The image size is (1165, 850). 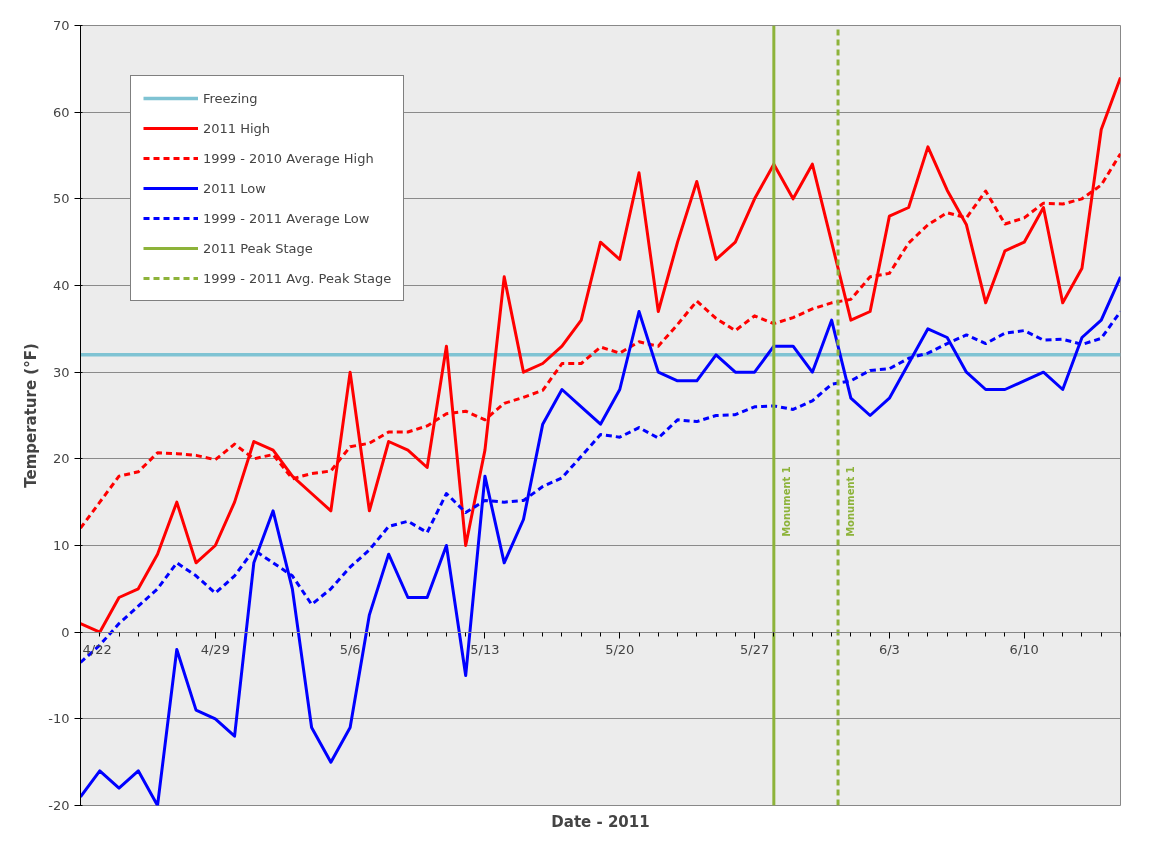 What do you see at coordinates (237, 128) in the screenshot?
I see `legend-label: 2011 High` at bounding box center [237, 128].